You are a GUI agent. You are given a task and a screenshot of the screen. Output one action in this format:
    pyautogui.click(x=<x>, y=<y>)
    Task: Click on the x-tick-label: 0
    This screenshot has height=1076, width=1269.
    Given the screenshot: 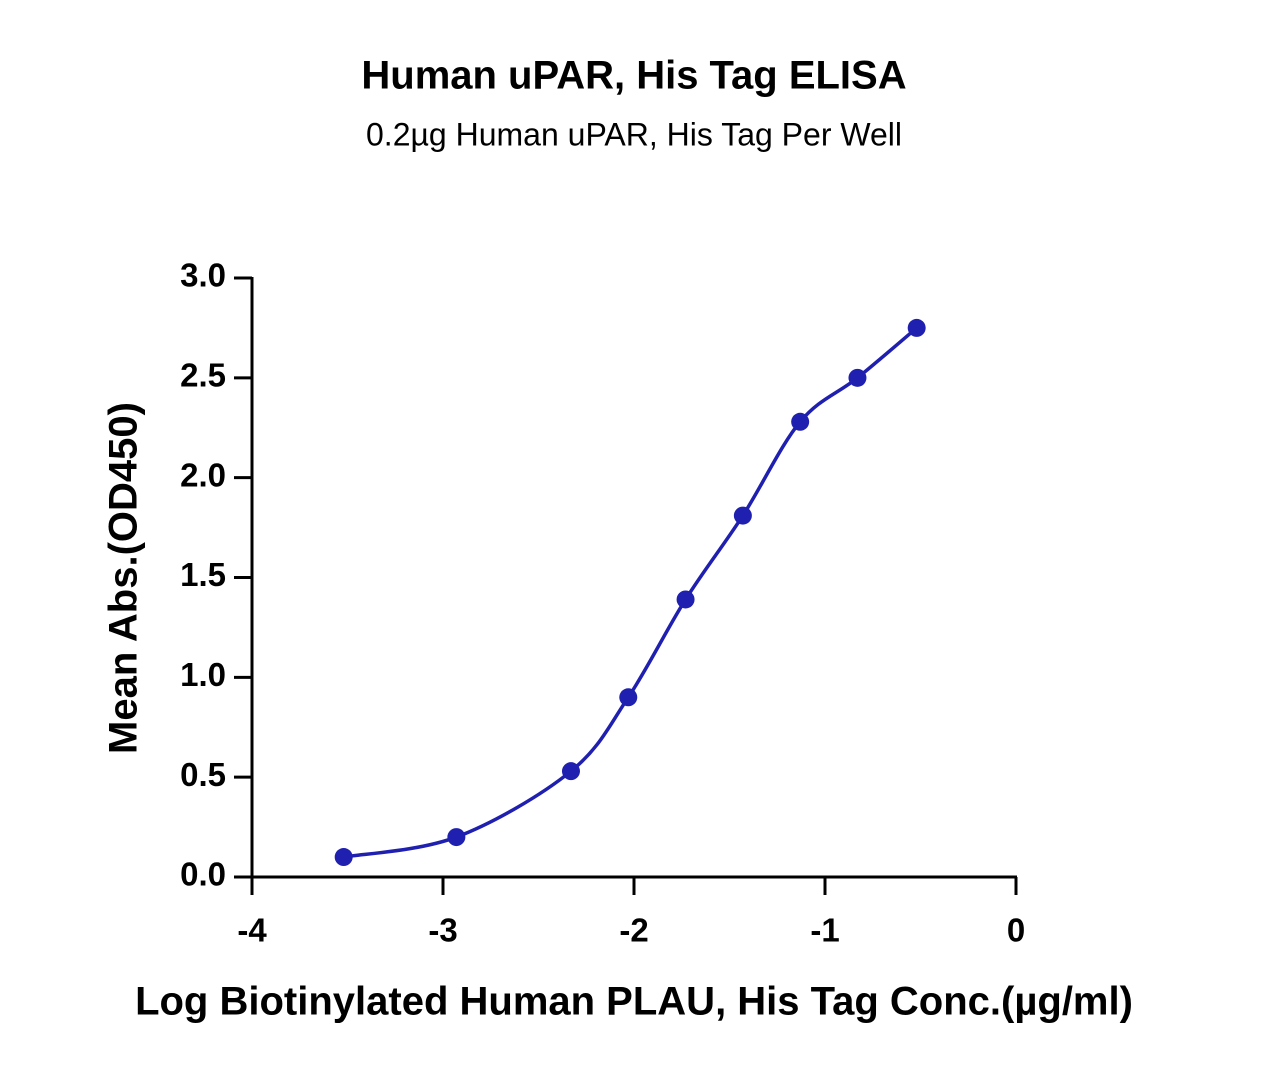 What is the action you would take?
    pyautogui.click(x=1016, y=930)
    